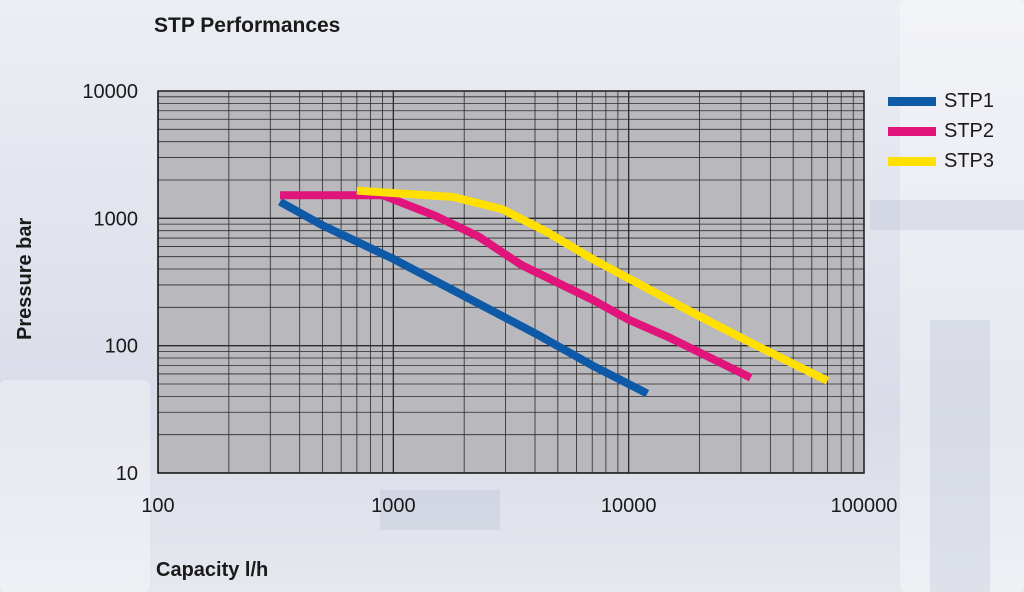 This screenshot has height=592, width=1024. What do you see at coordinates (212, 570) in the screenshot?
I see `x-axis-label: Capacity l/h` at bounding box center [212, 570].